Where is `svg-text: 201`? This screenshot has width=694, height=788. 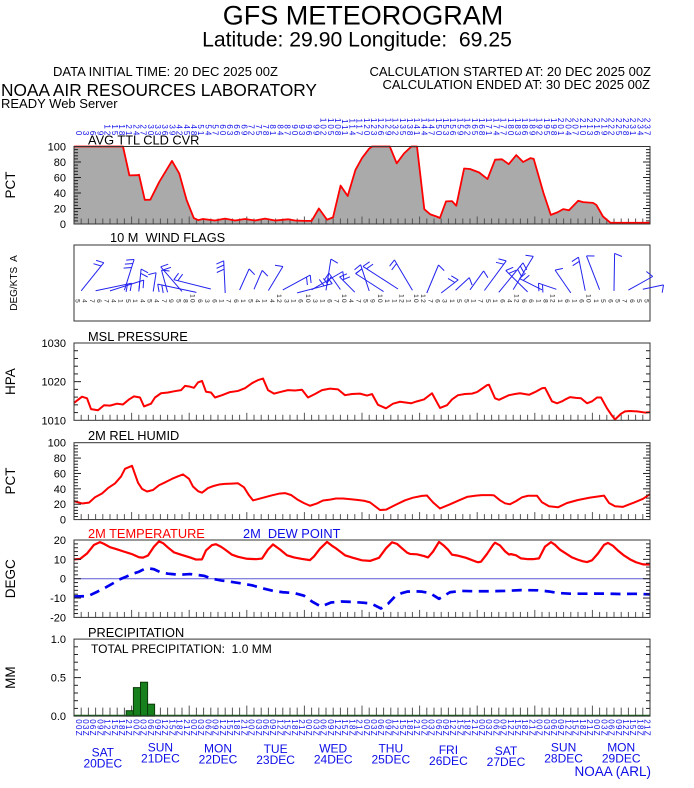 svg-text: 201 is located at coordinates (560, 127).